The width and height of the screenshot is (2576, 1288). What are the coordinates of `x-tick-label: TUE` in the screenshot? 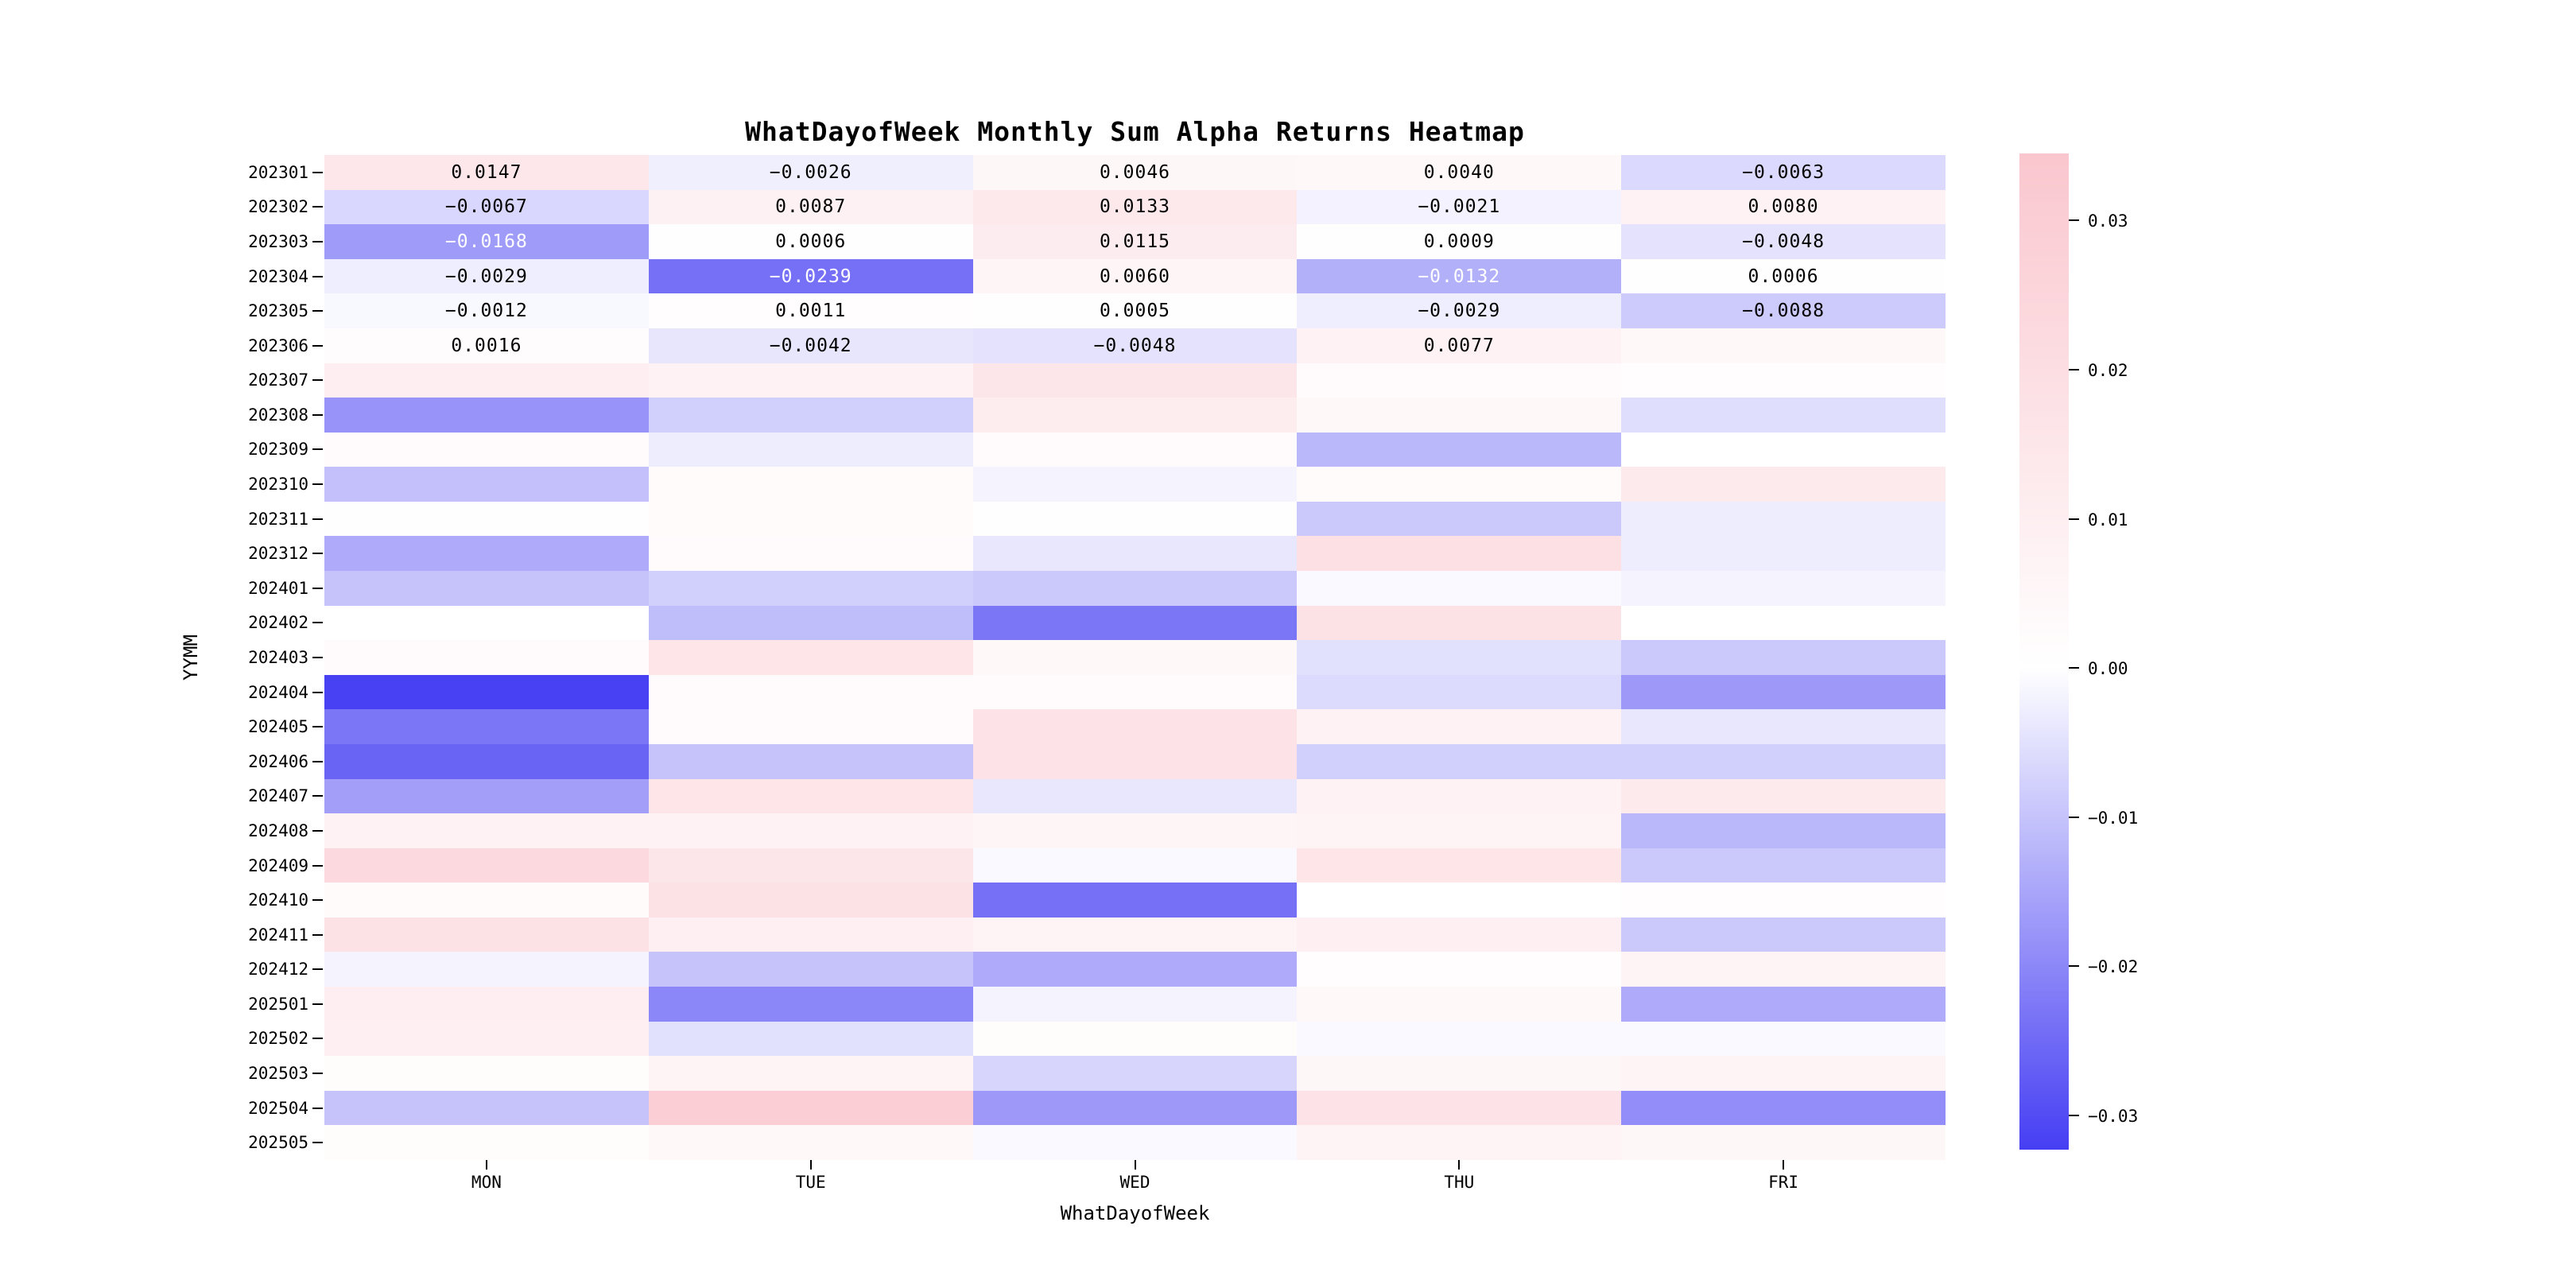 It's located at (810, 1182).